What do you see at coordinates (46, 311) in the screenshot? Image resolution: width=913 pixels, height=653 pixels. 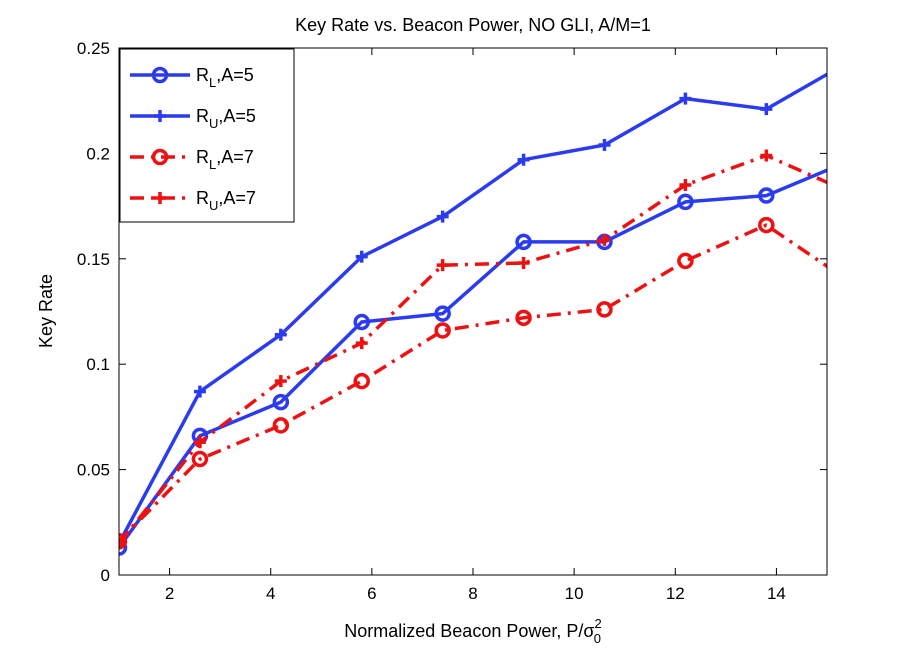 I see `y-axis-label: Key Rate` at bounding box center [46, 311].